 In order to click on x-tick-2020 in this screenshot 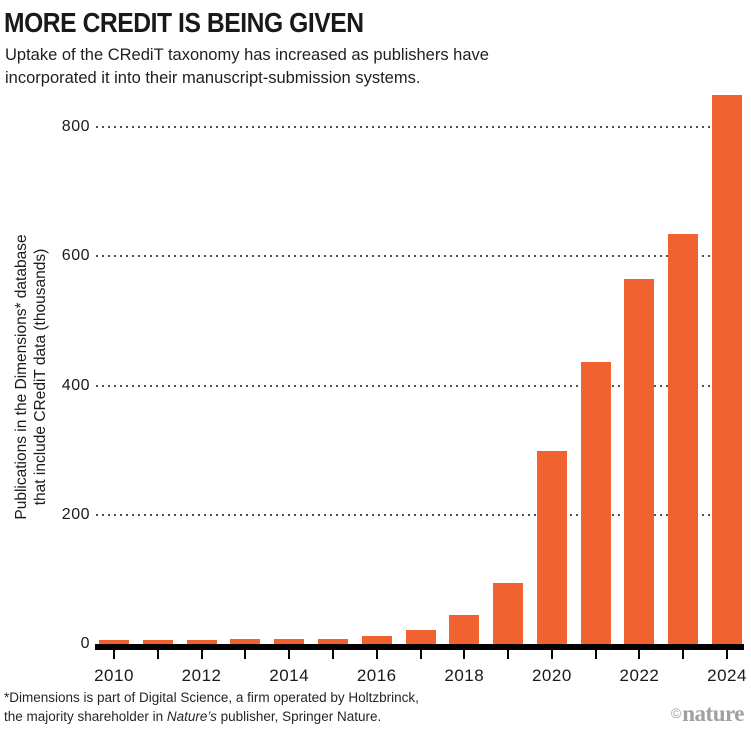, I will do `click(551, 654)`.